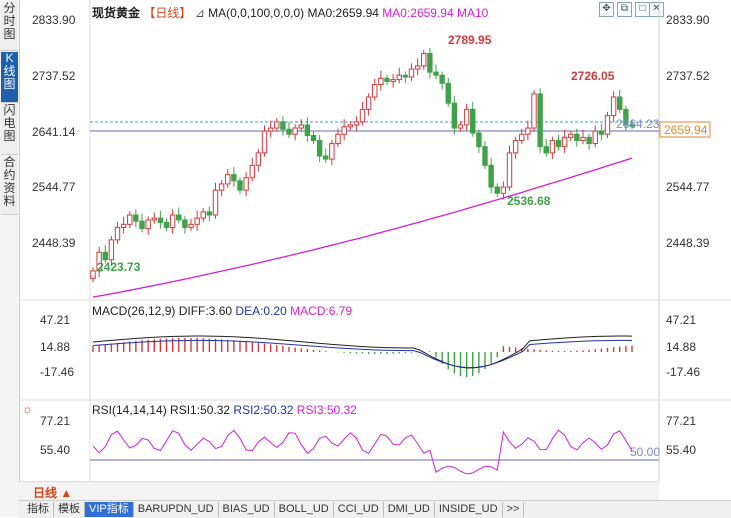  What do you see at coordinates (9, 181) in the screenshot?
I see `tab-contract-info-label: 合约资料` at bounding box center [9, 181].